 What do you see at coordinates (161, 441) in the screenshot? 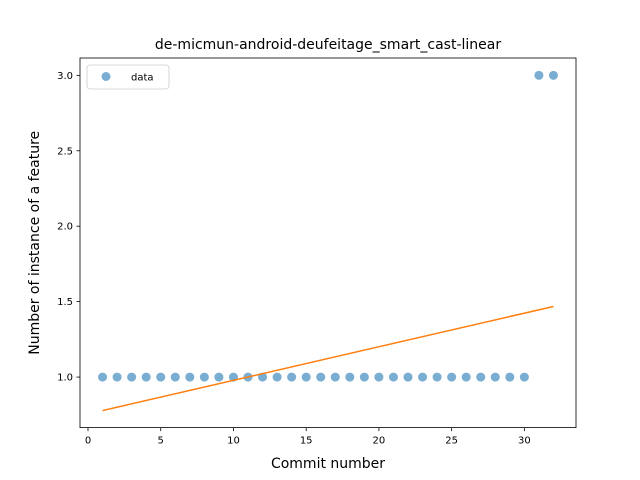
I see `x-tick-label: 5` at bounding box center [161, 441].